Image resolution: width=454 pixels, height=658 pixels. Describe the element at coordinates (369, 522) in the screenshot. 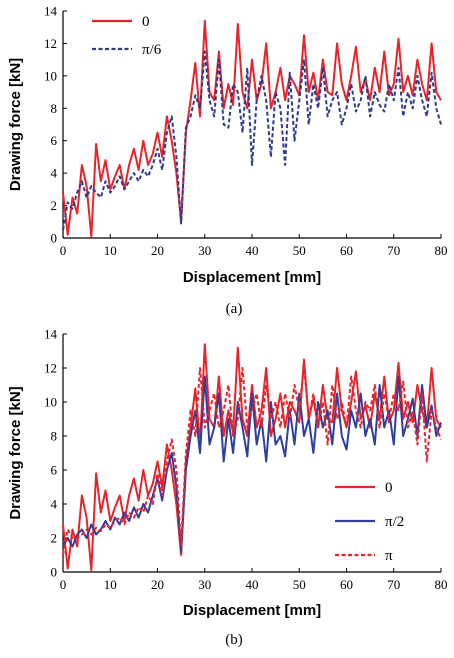

I see `legend: 0 π/2 π` at that location.